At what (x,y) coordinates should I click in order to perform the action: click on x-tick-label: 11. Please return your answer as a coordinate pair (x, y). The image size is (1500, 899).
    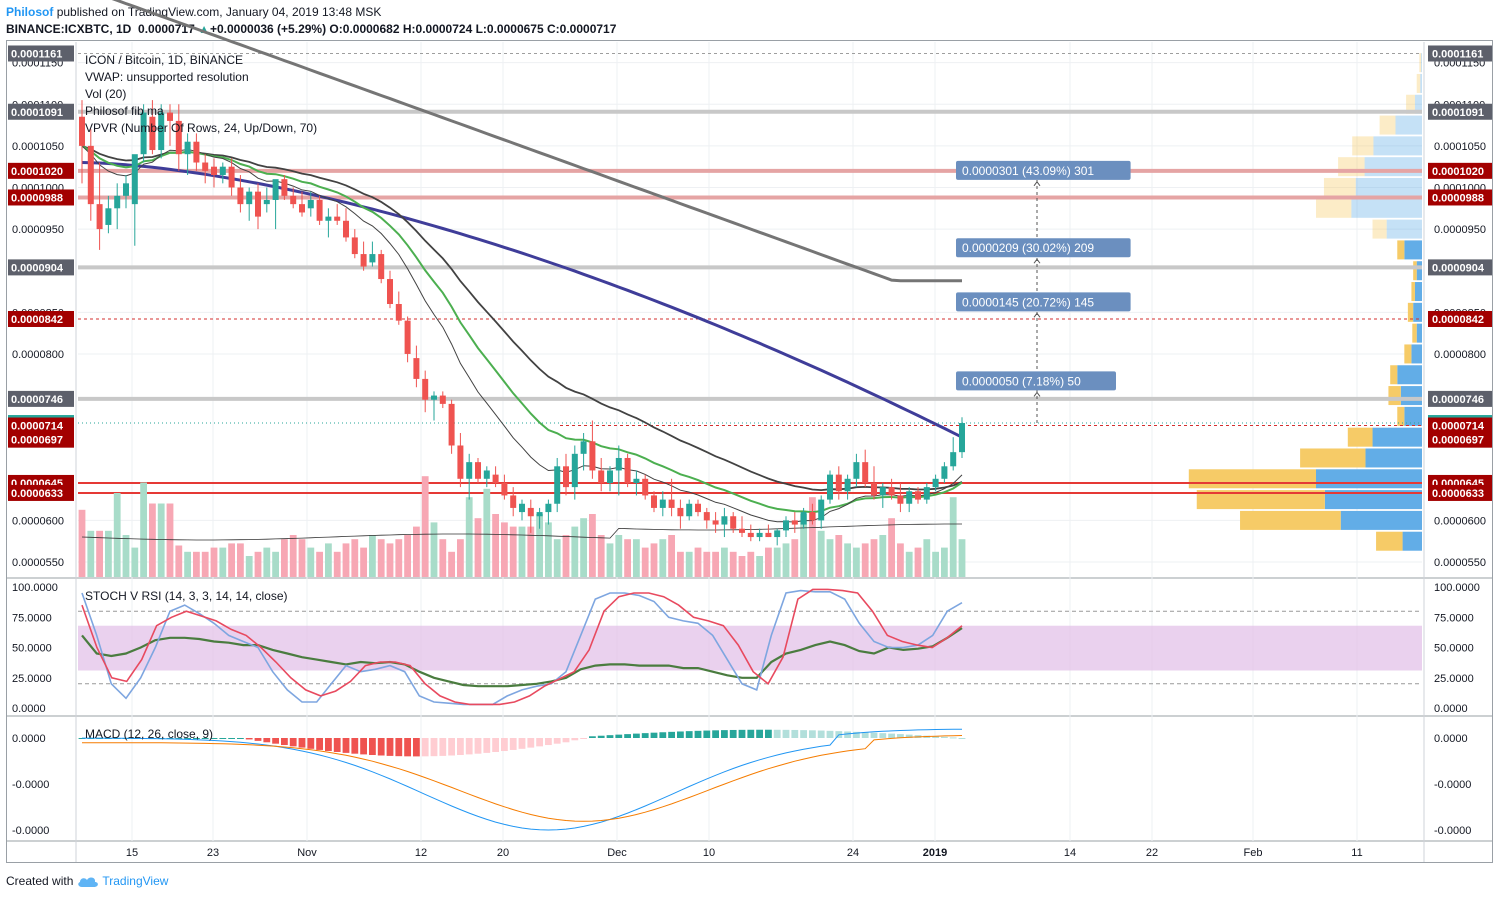
    Looking at the image, I should click on (1356, 853).